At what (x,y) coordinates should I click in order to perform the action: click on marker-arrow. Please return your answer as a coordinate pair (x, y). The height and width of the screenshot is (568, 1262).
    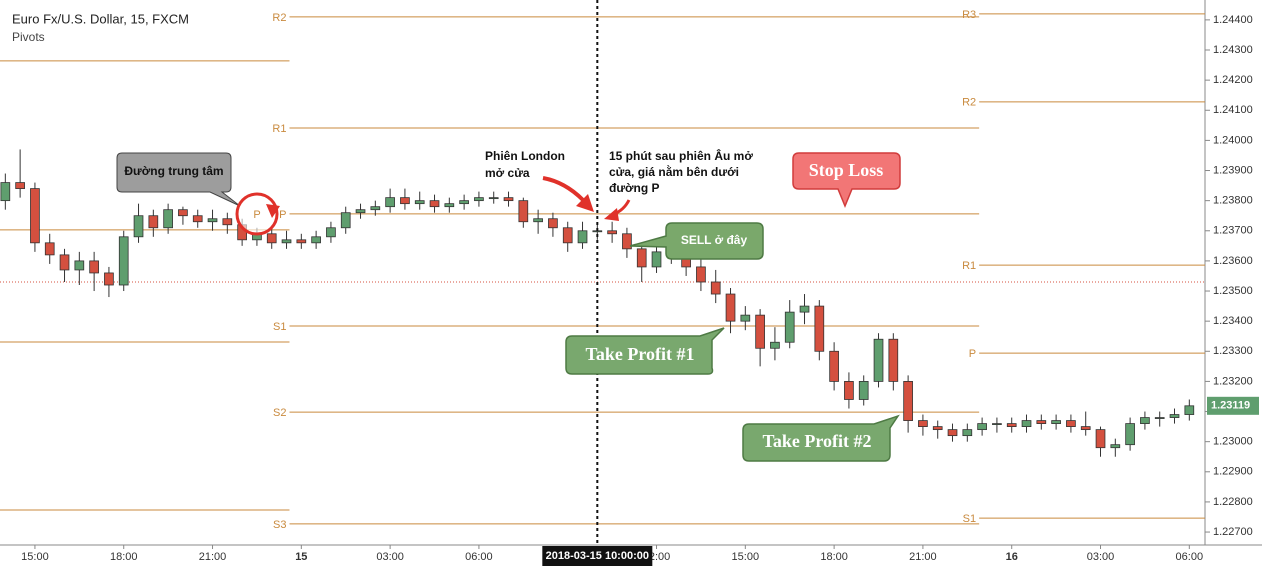
    Looking at the image, I should click on (273, 211).